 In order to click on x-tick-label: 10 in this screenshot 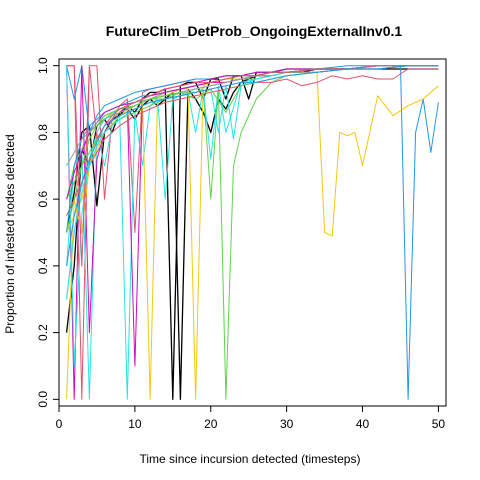, I will do `click(135, 424)`.